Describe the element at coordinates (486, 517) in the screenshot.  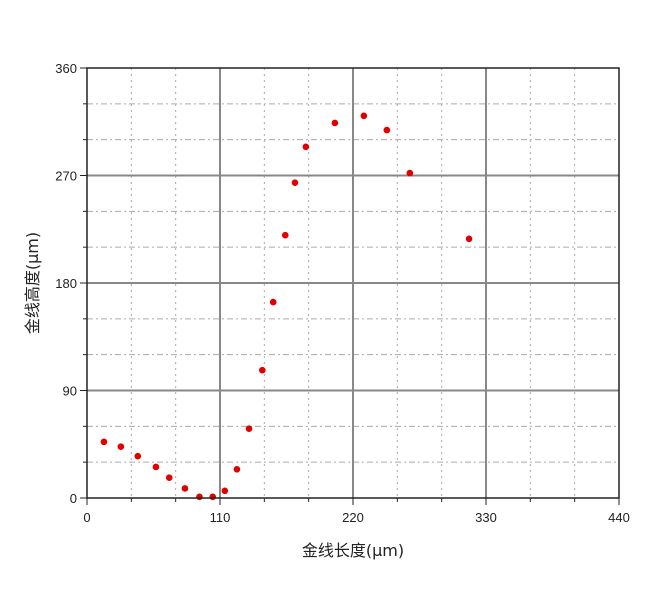
I see `x-tick-label: 330` at that location.